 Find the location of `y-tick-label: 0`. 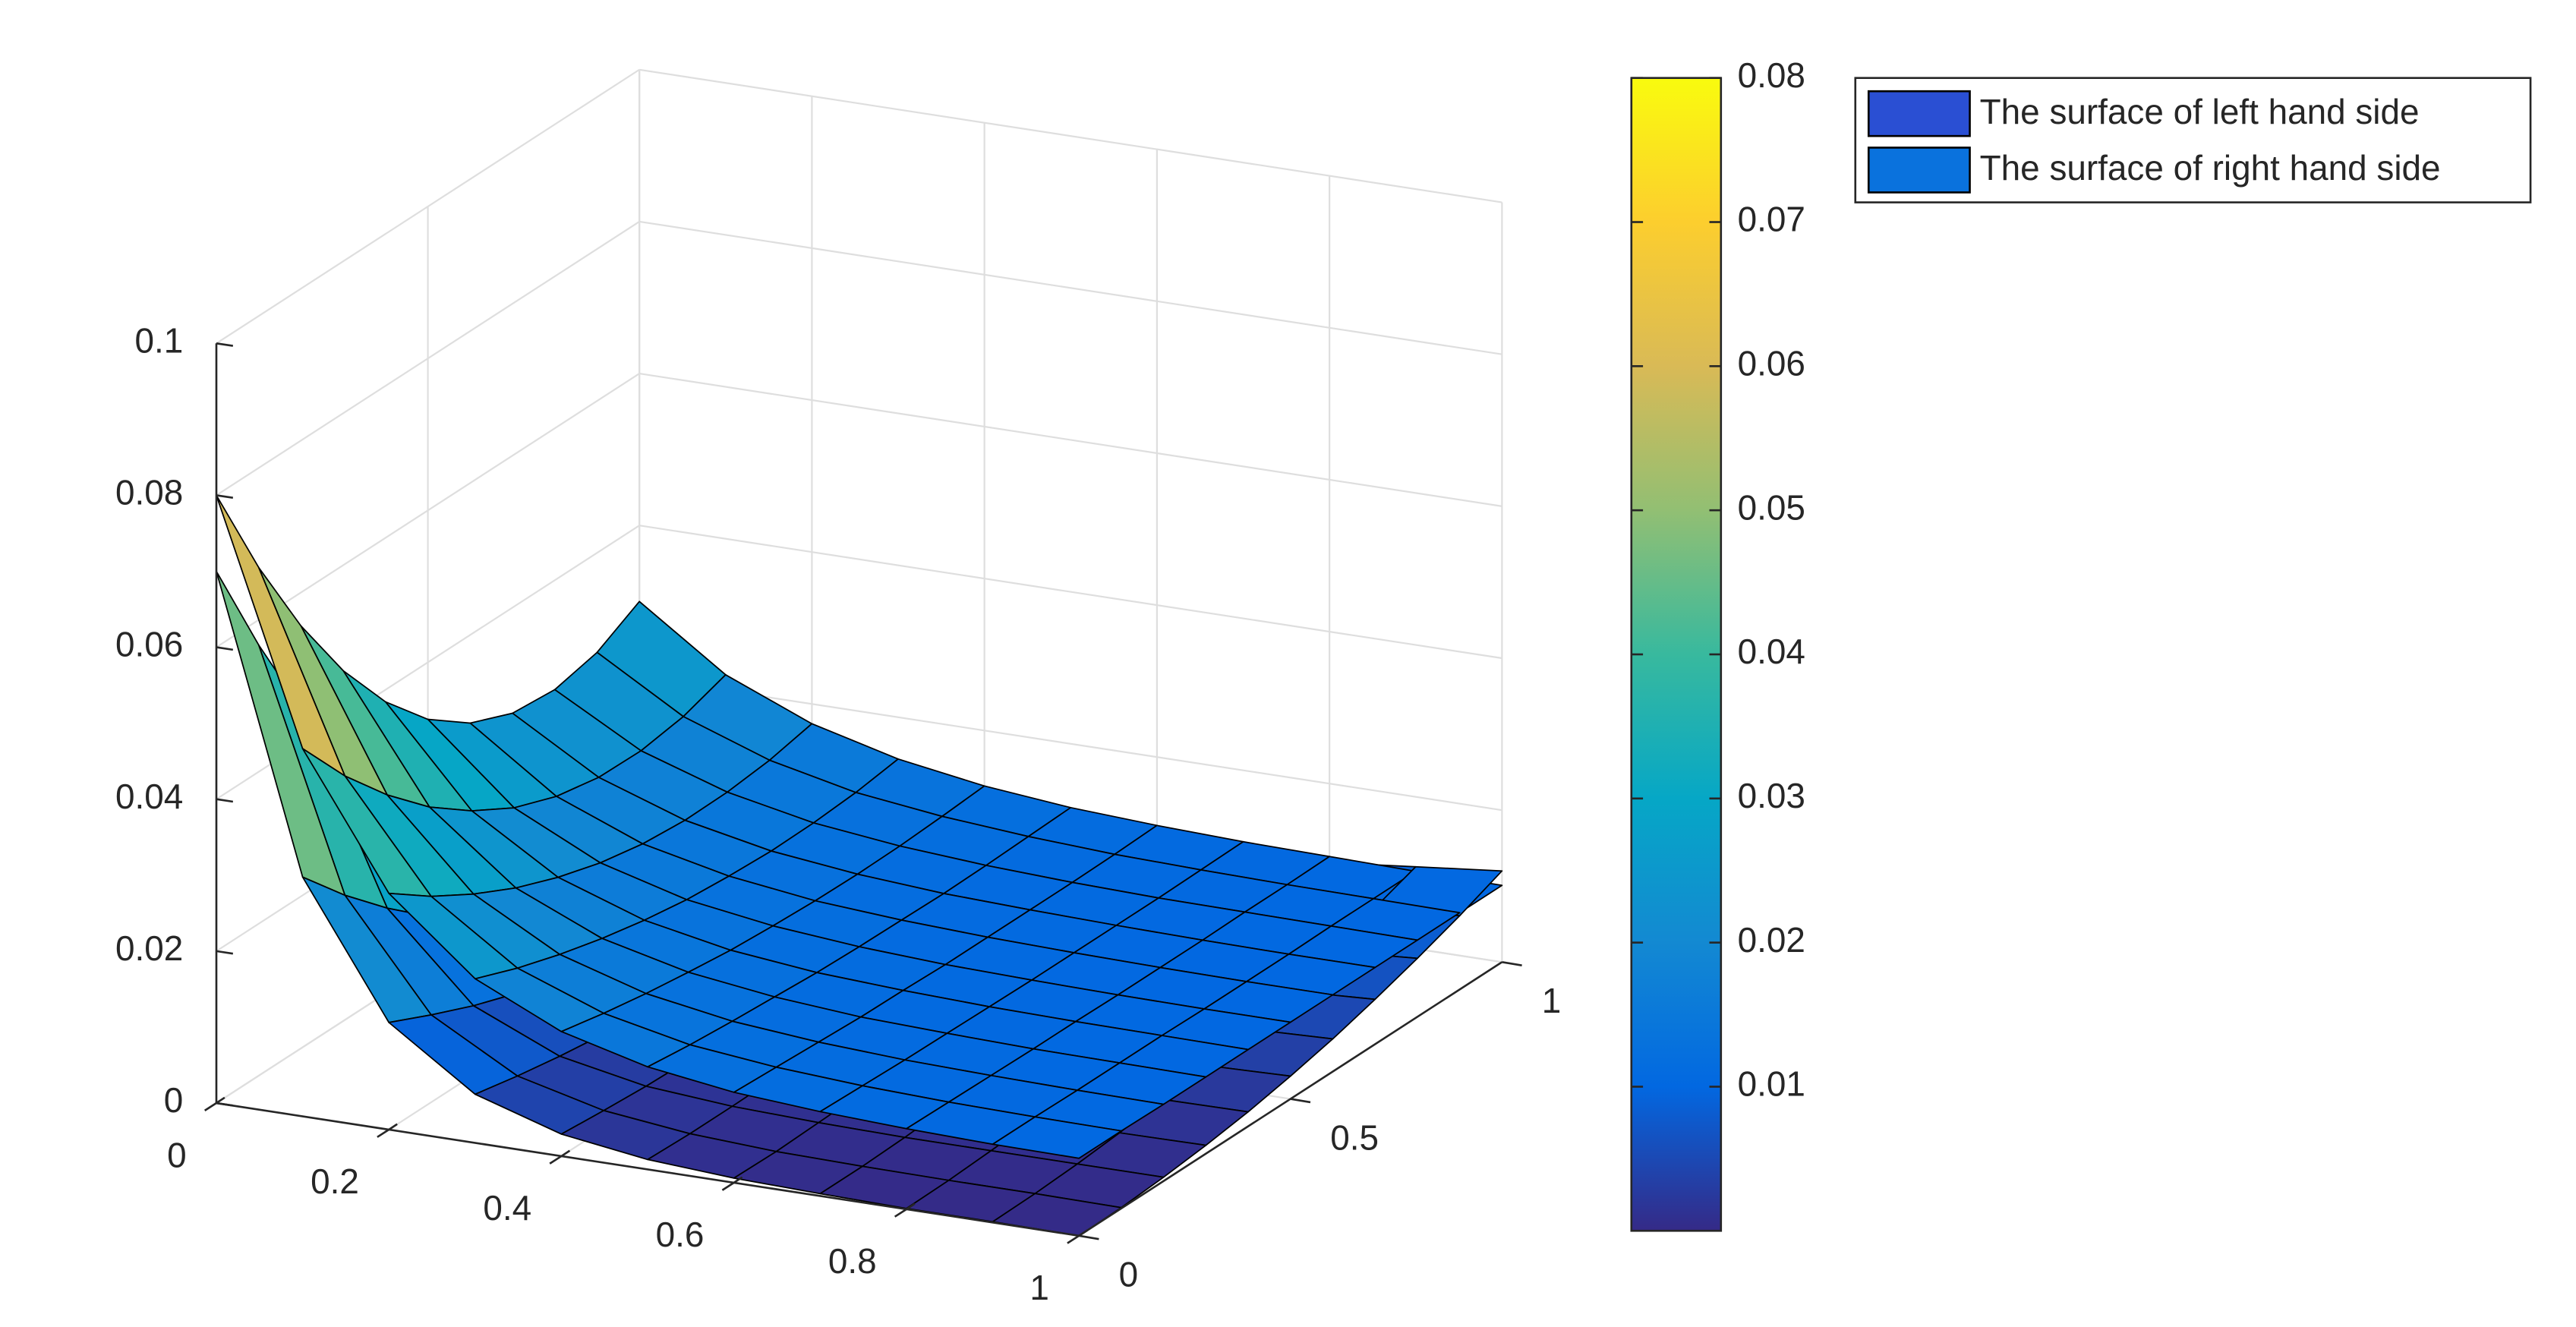

y-tick-label: 0 is located at coordinates (1129, 1274).